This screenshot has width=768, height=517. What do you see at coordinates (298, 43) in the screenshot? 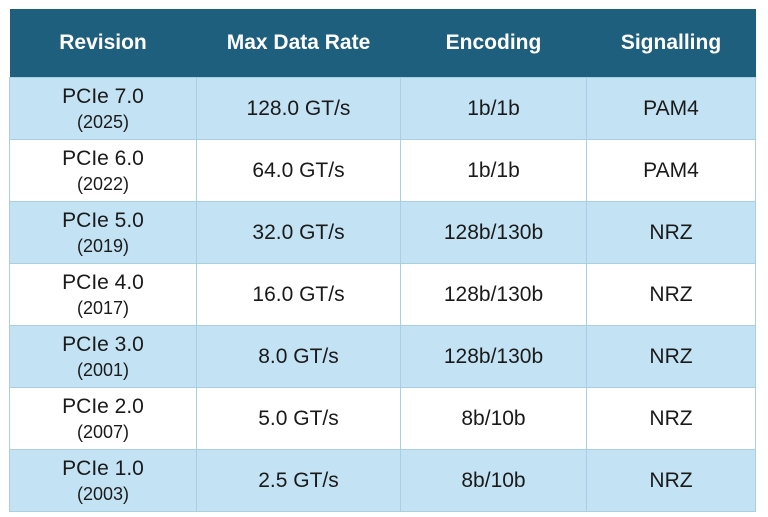
I see `header-max-data-rate: Max Data Rate` at bounding box center [298, 43].